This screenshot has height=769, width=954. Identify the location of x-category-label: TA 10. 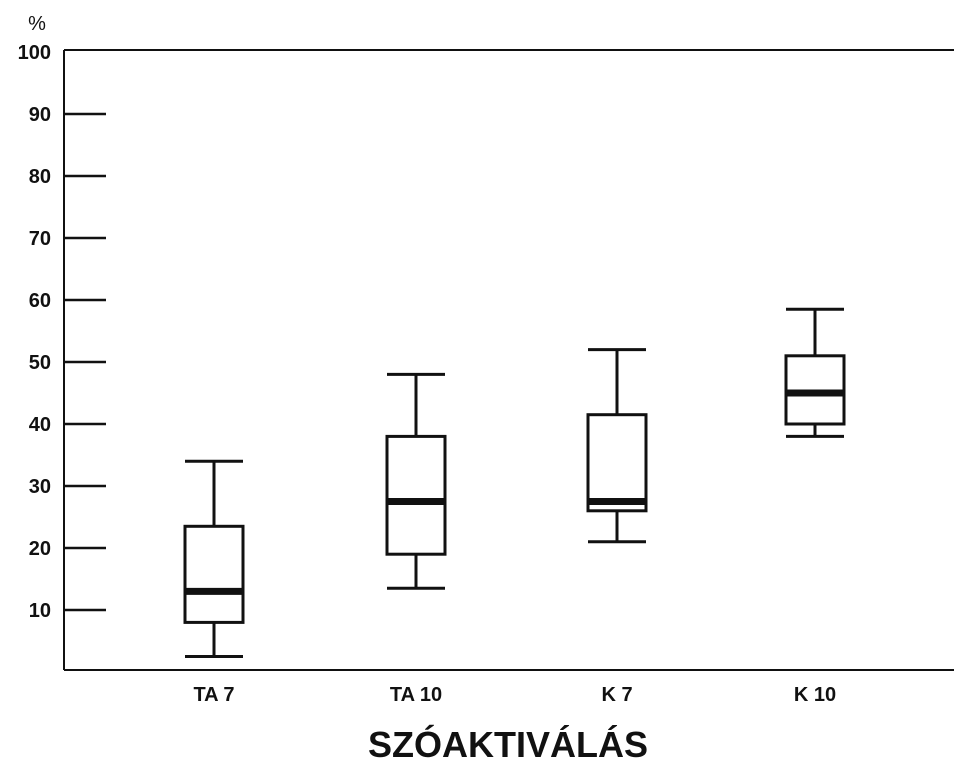
(416, 695).